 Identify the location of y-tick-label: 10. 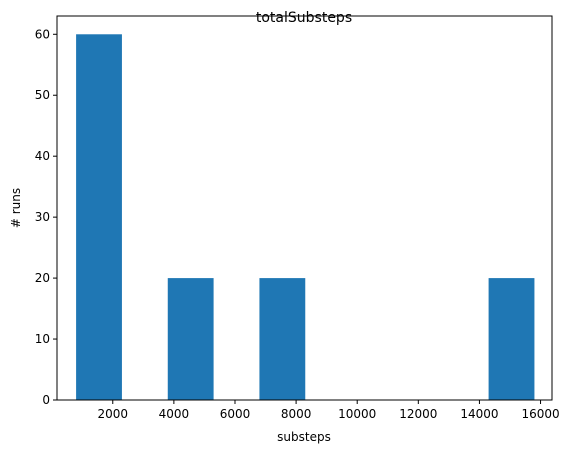
(42, 339).